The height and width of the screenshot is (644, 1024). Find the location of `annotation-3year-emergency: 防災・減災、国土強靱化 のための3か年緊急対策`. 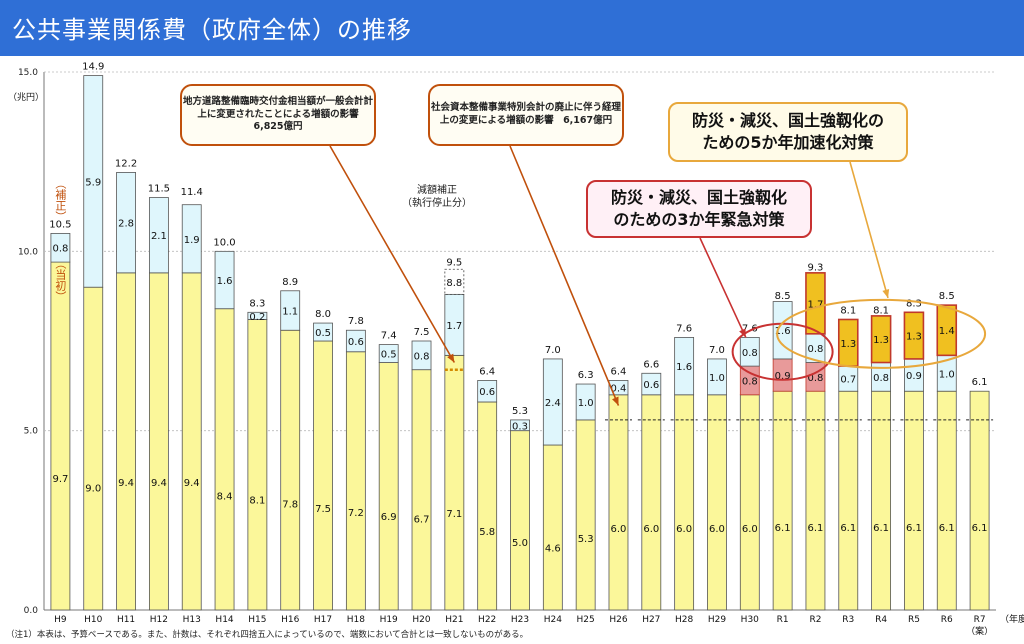

annotation-3year-emergency: 防災・減災、国土強靱化 のための3か年緊急対策 is located at coordinates (699, 209).